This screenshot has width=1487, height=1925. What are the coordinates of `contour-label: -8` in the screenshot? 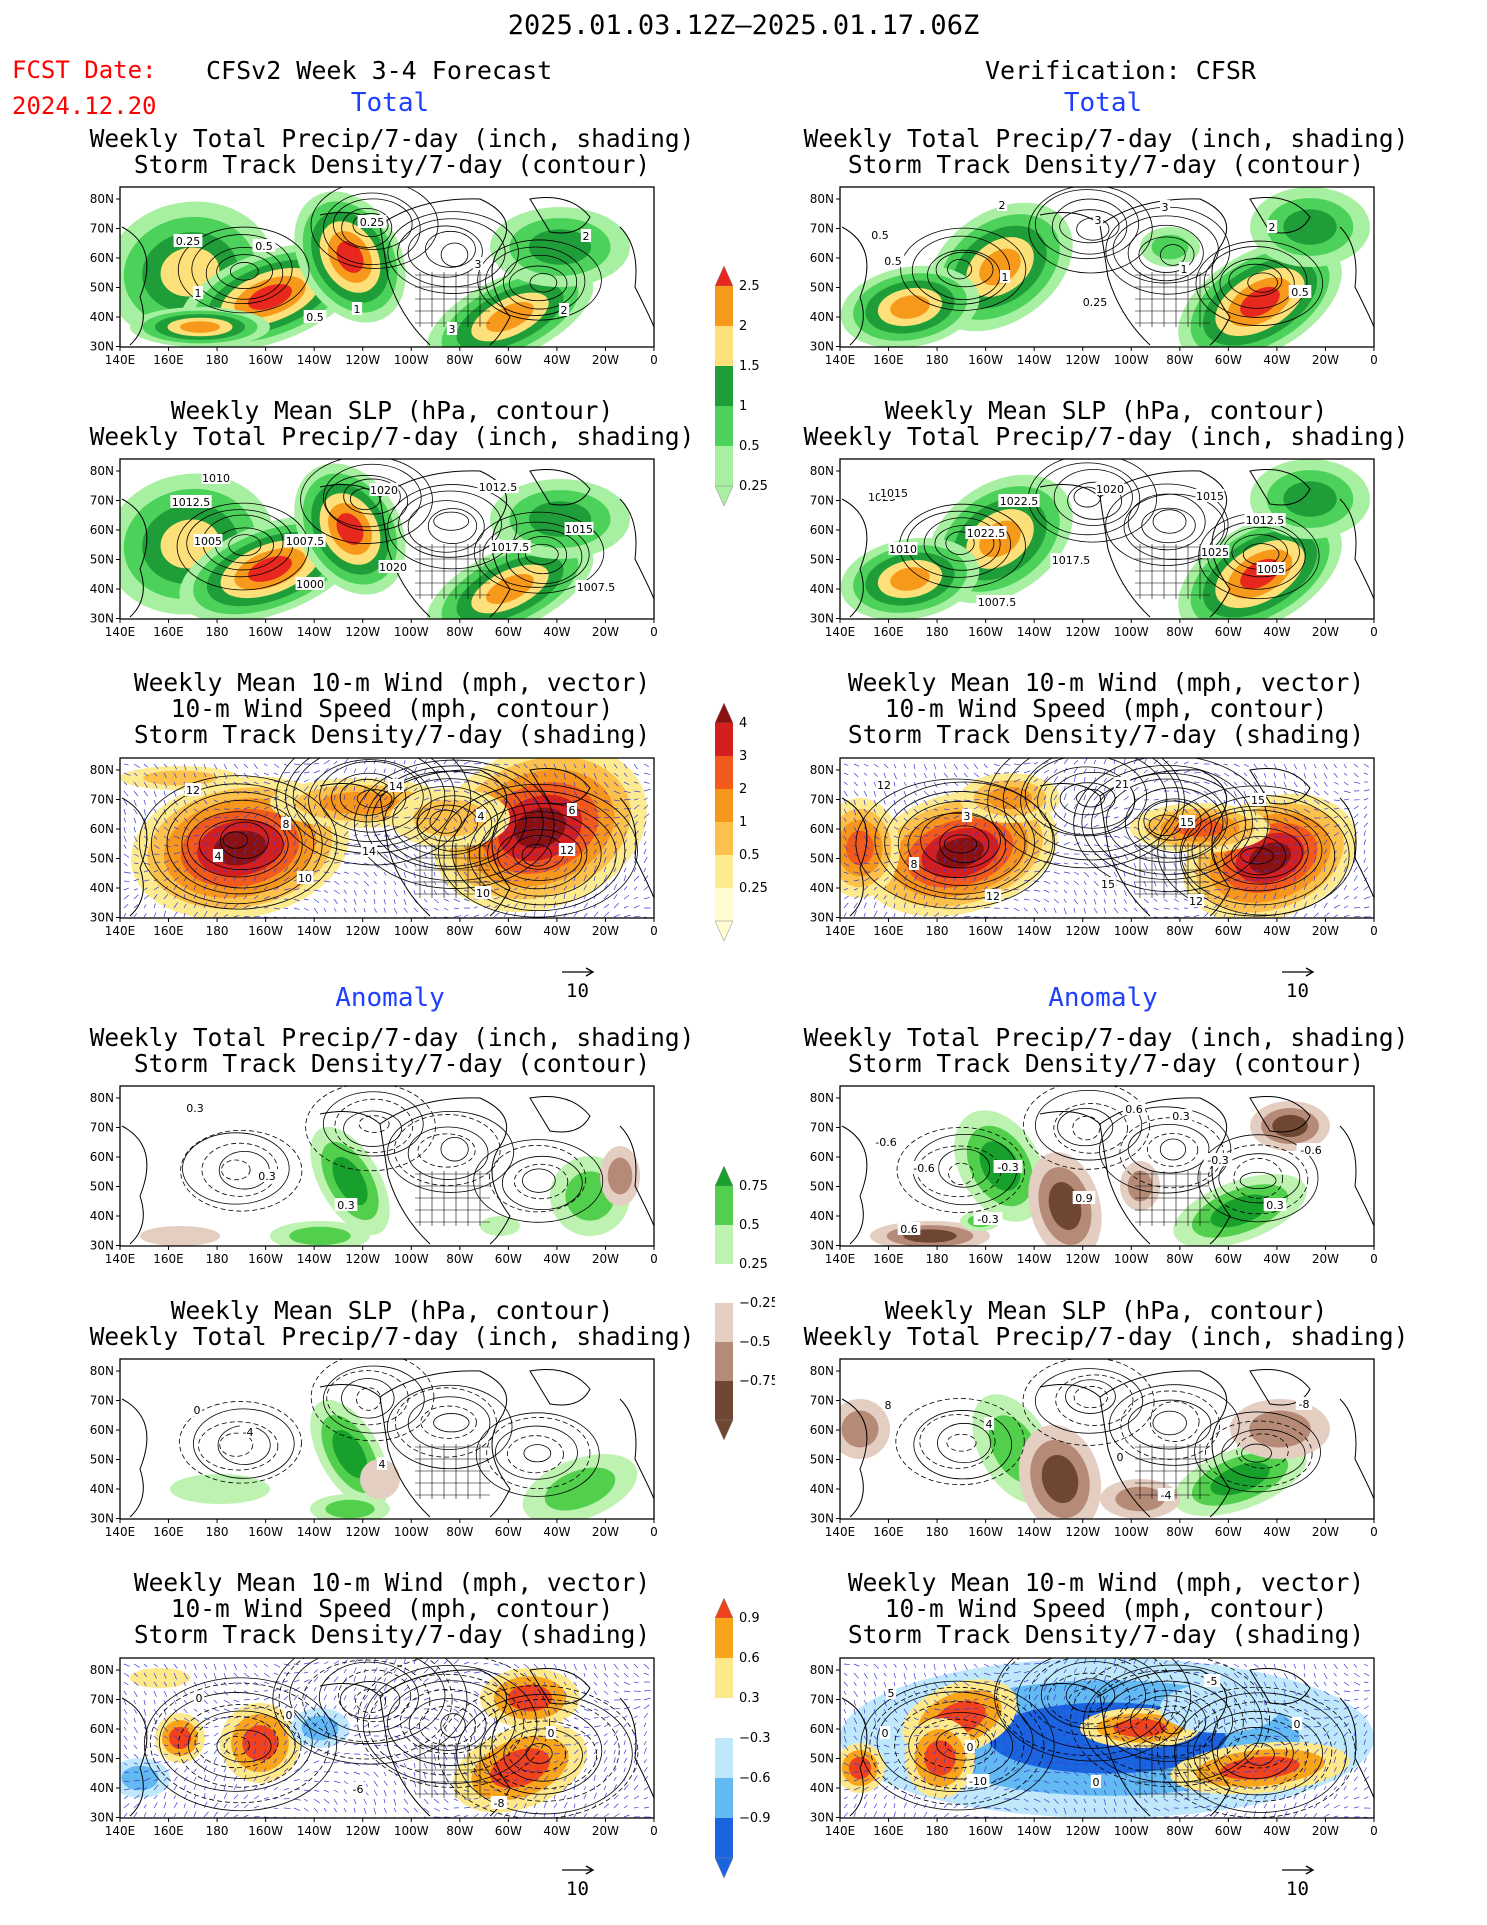 It's located at (1304, 1404).